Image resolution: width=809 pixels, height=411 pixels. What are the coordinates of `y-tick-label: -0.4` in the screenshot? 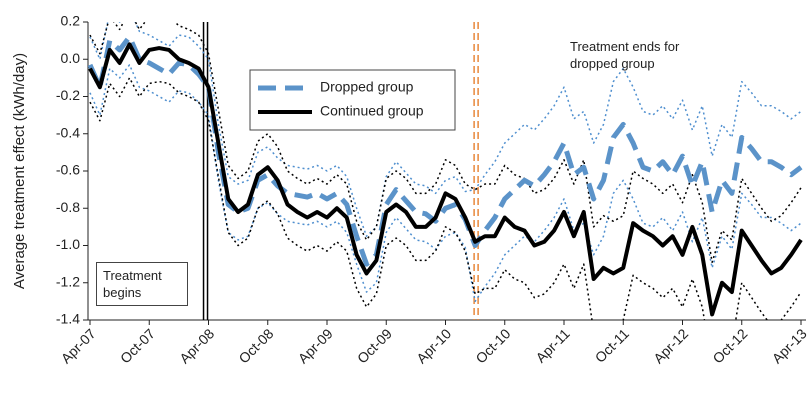 It's located at (68, 132).